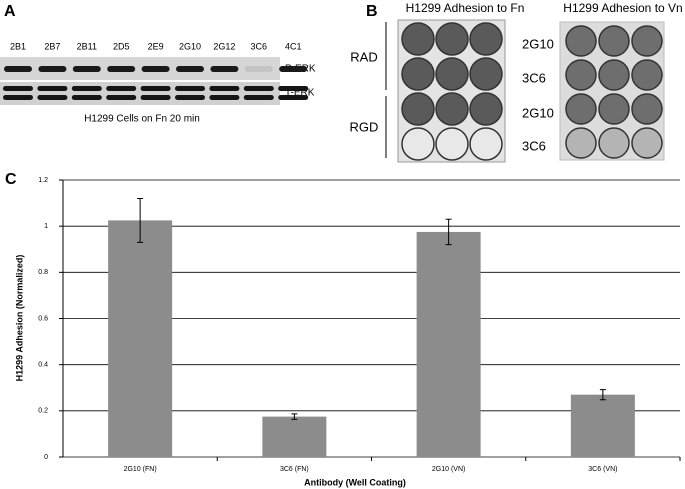 The height and width of the screenshot is (489, 685). What do you see at coordinates (363, 56) in the screenshot?
I see `group-label: RAD` at bounding box center [363, 56].